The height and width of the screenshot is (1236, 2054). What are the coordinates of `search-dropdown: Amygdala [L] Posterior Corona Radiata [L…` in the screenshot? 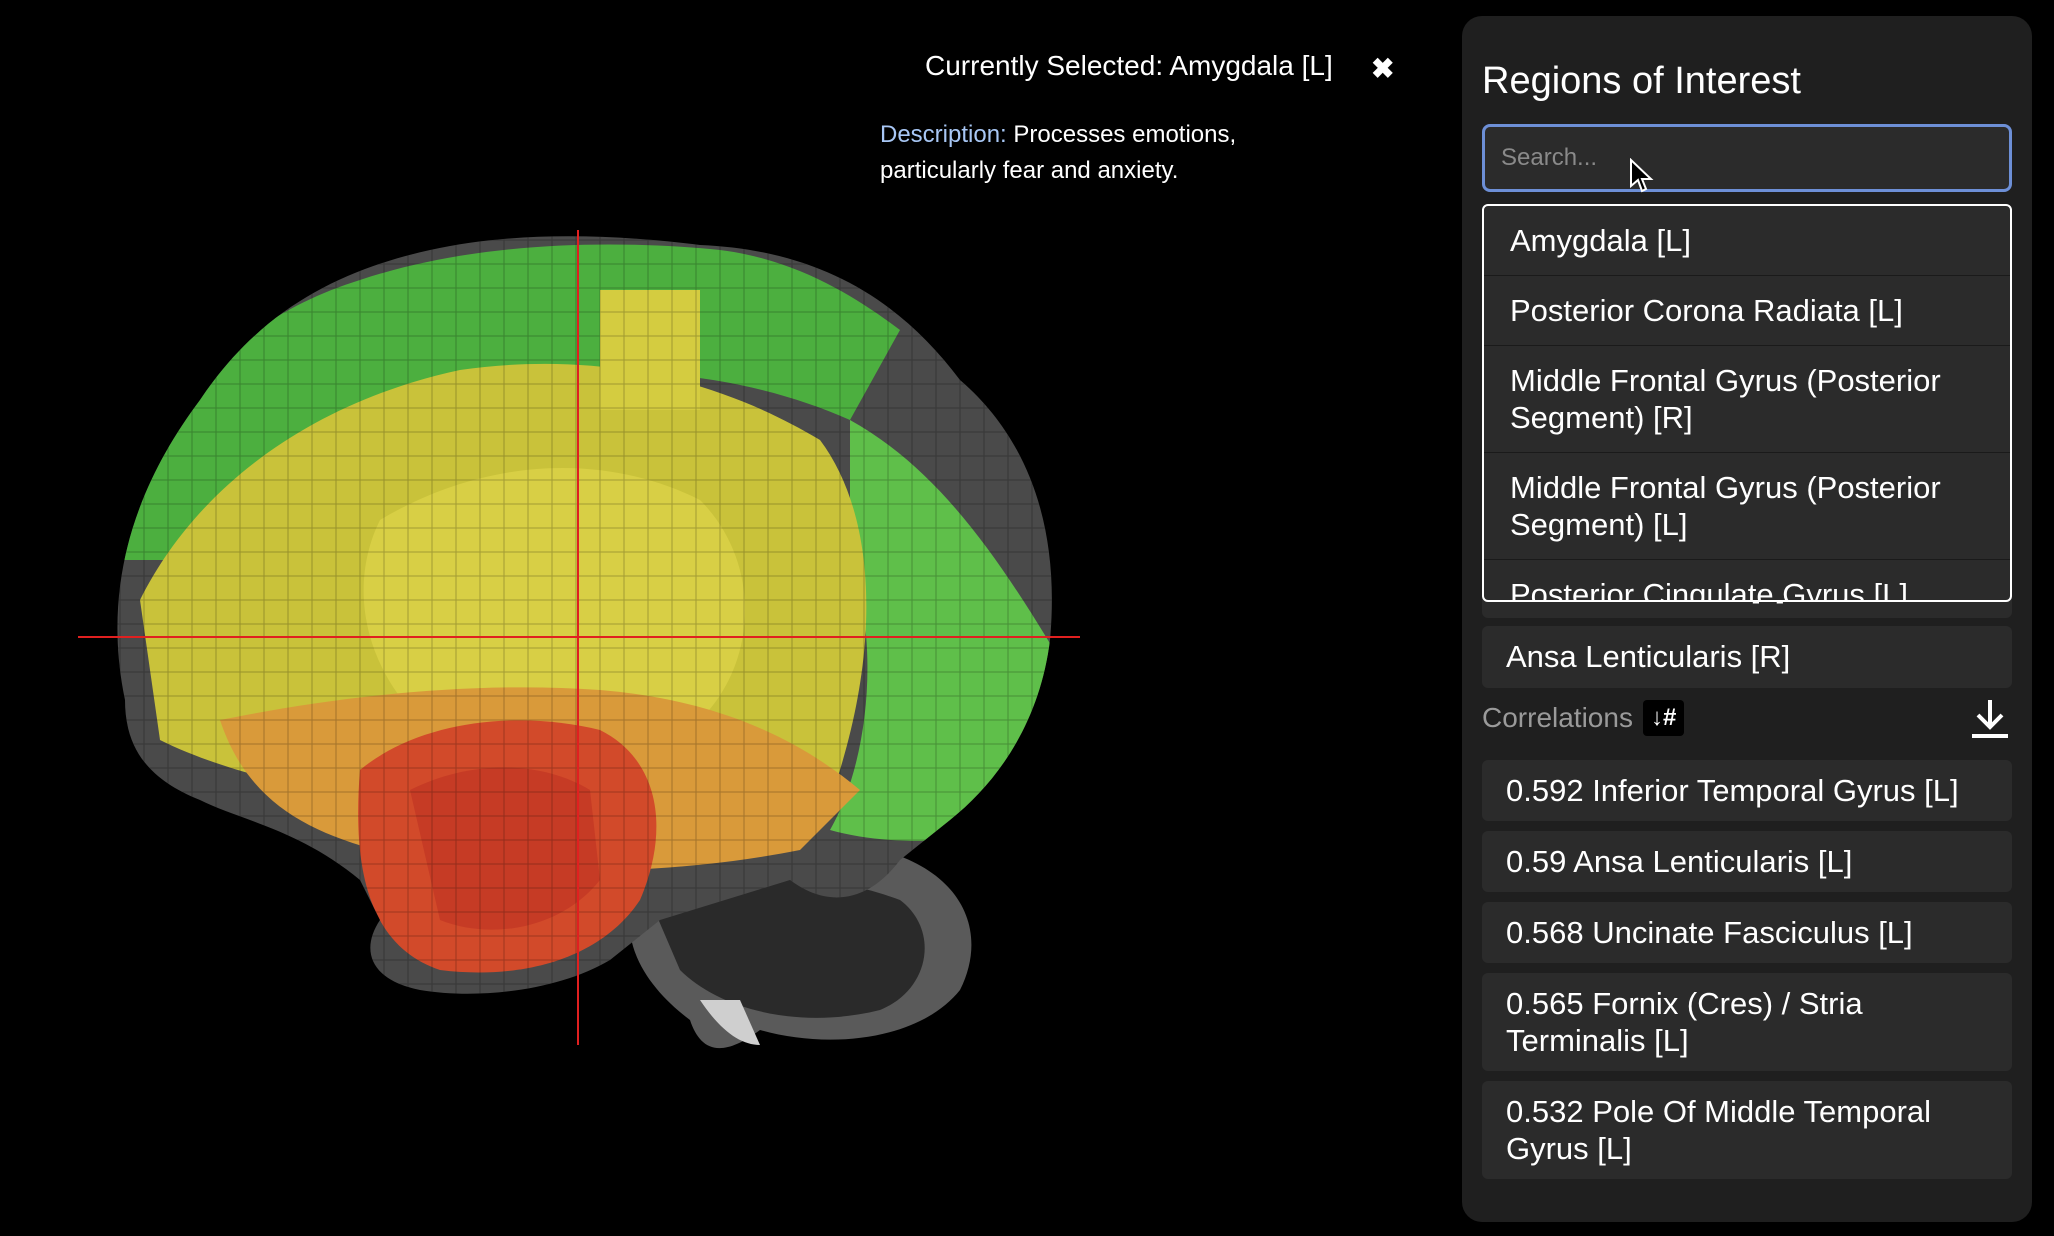 It's located at (1747, 403).